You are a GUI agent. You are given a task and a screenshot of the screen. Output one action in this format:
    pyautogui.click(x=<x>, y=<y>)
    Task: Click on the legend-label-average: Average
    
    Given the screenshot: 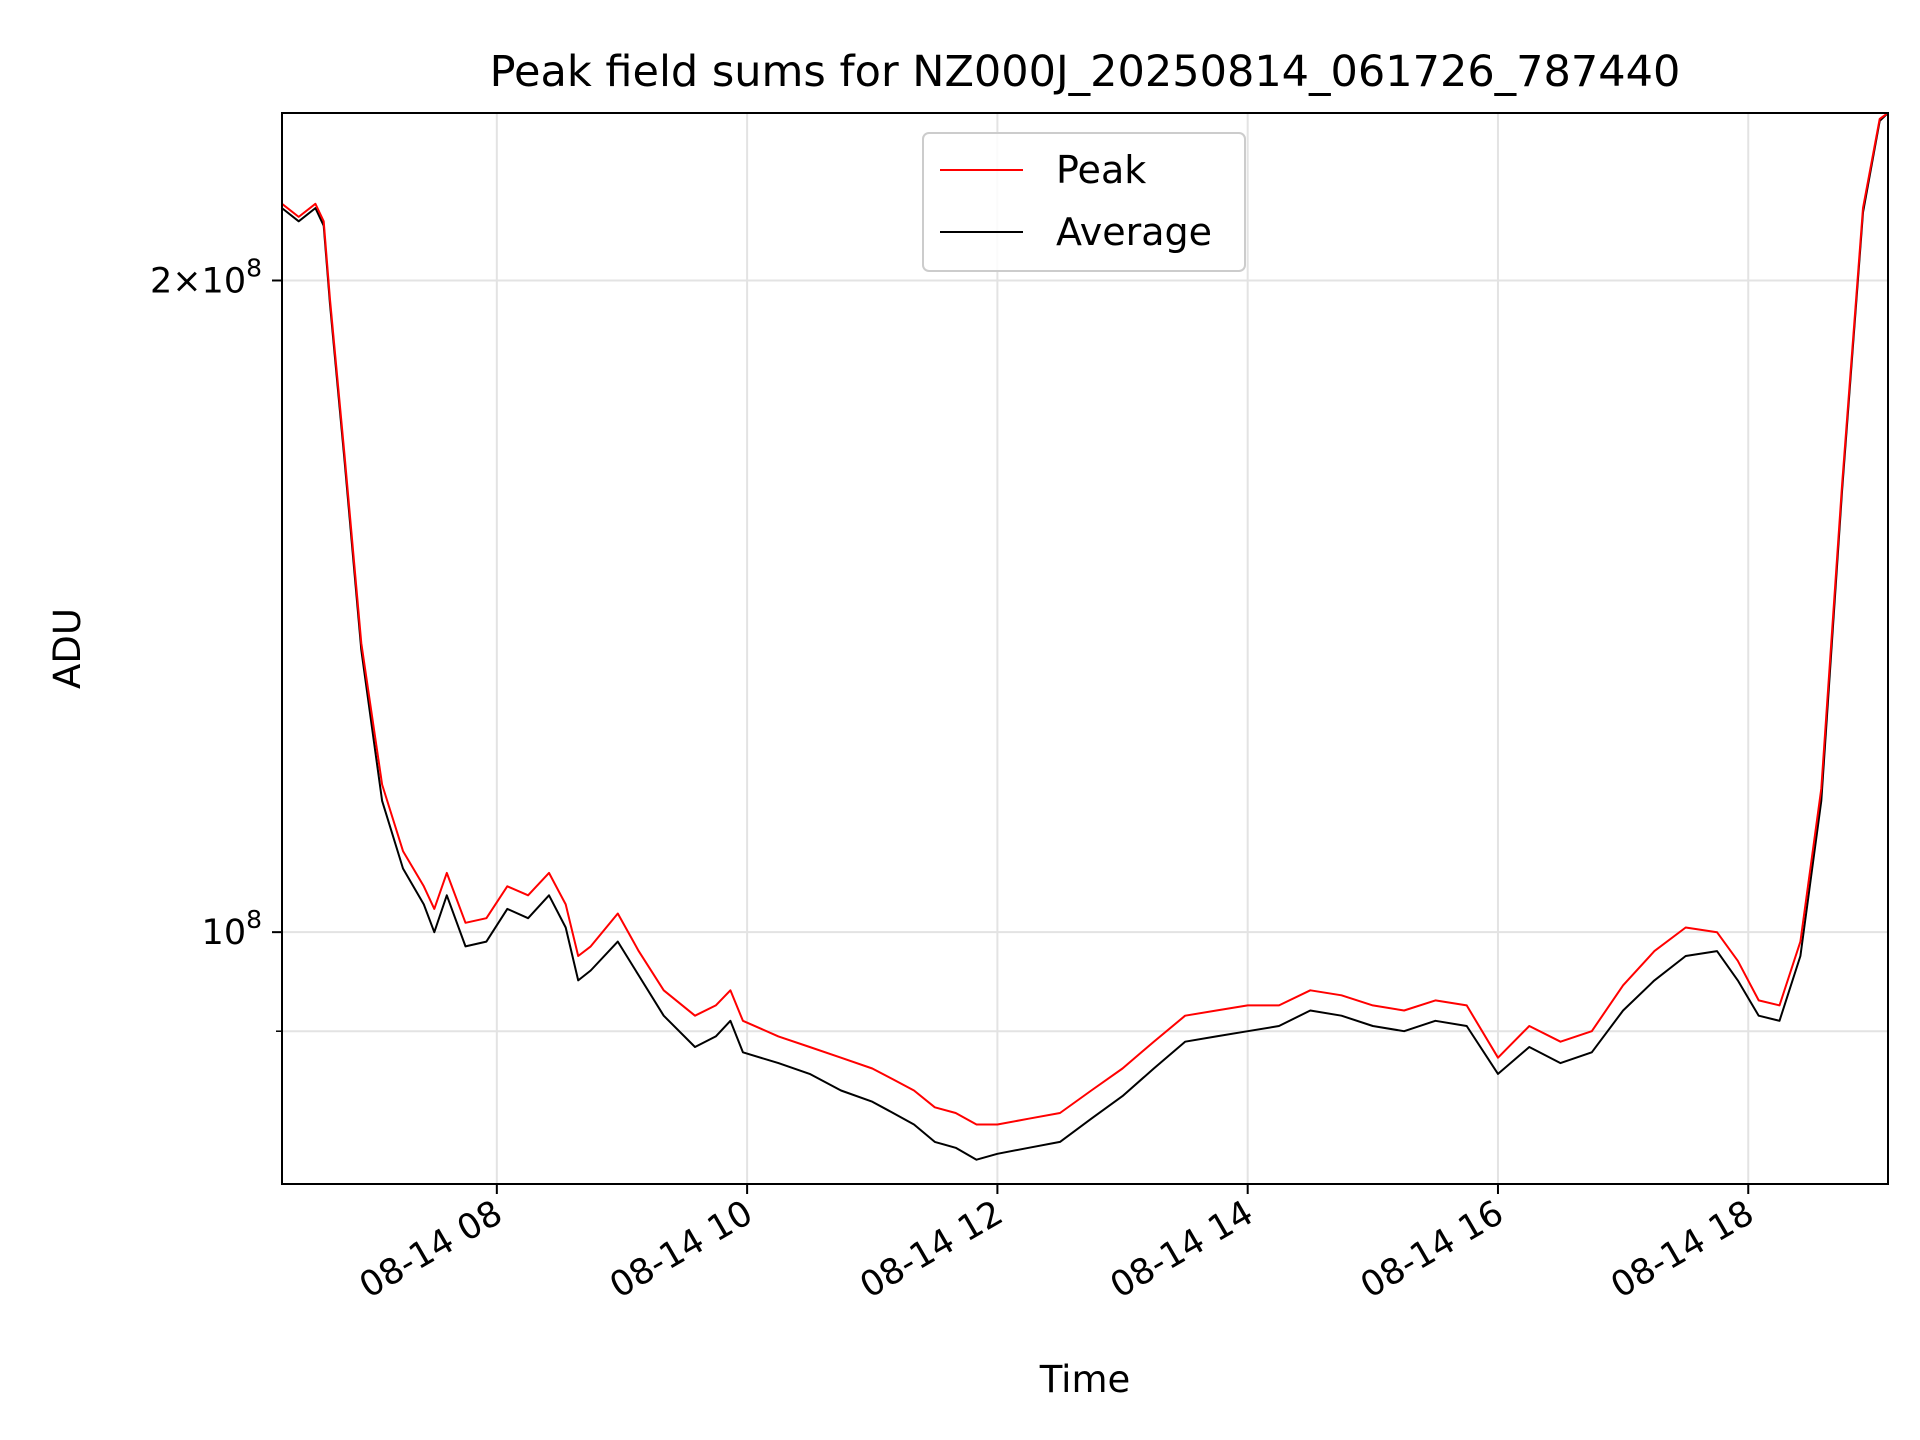 What is the action you would take?
    pyautogui.click(x=1134, y=232)
    